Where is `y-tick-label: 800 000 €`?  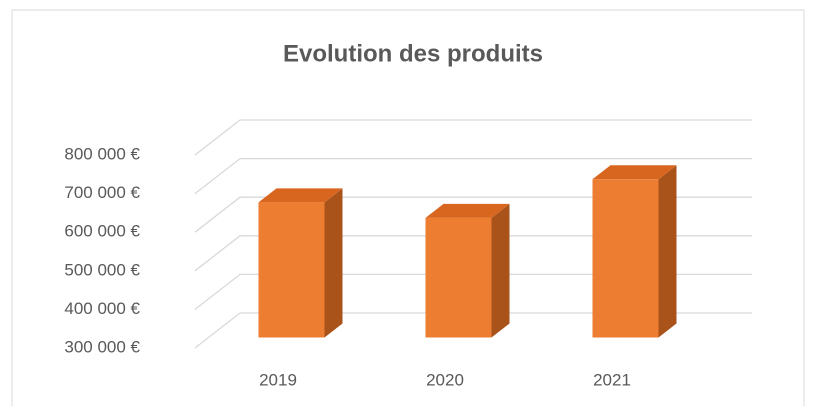
y-tick-label: 800 000 € is located at coordinates (102, 153).